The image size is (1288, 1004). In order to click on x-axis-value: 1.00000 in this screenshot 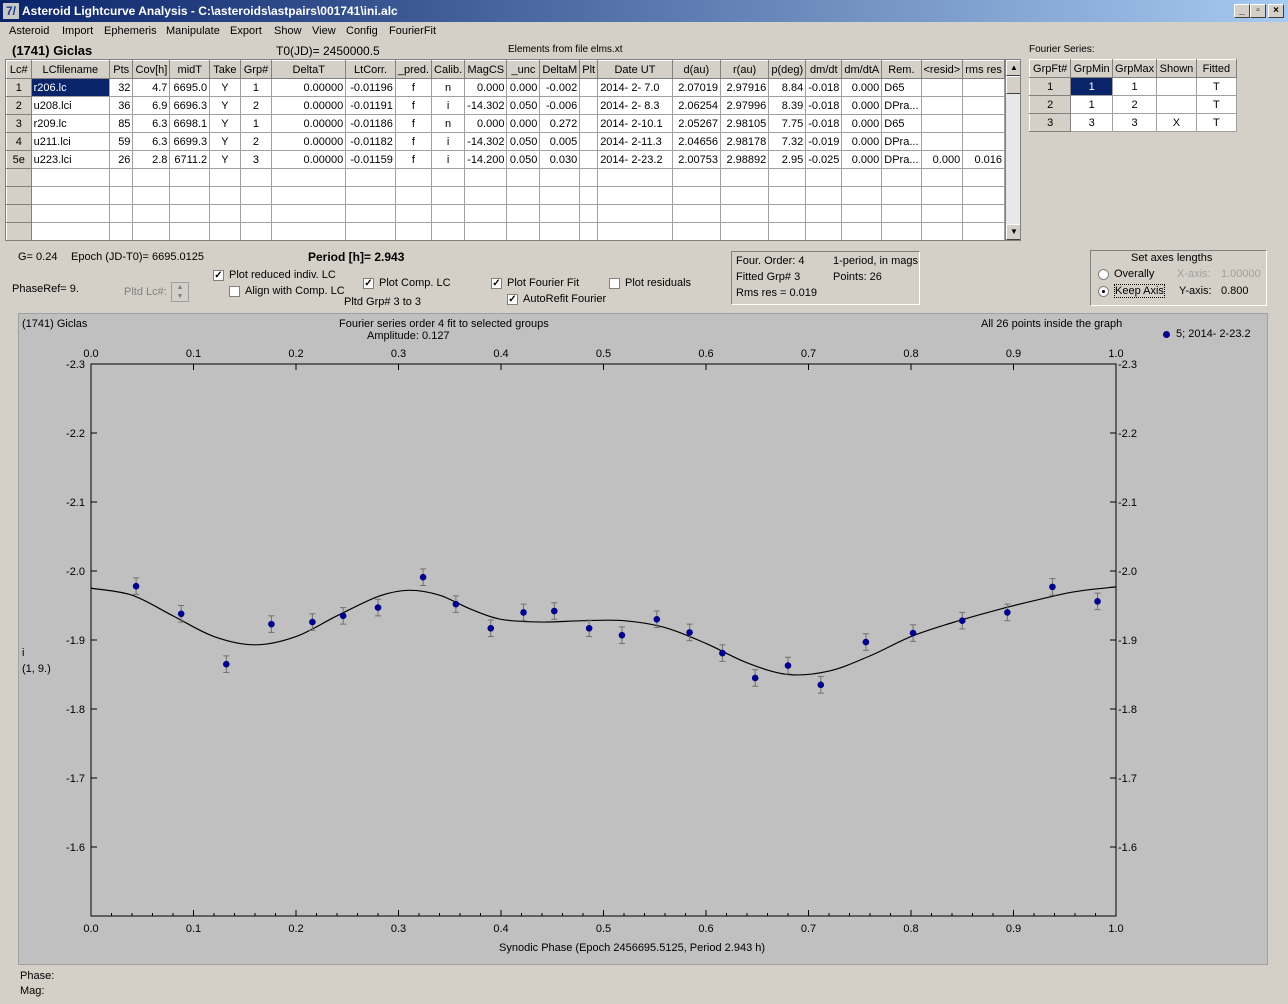, I will do `click(1241, 274)`.